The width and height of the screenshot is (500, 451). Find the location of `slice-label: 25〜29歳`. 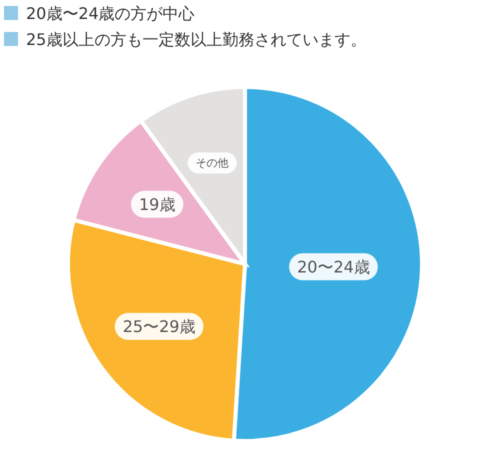

slice-label: 25〜29歳 is located at coordinates (159, 326).